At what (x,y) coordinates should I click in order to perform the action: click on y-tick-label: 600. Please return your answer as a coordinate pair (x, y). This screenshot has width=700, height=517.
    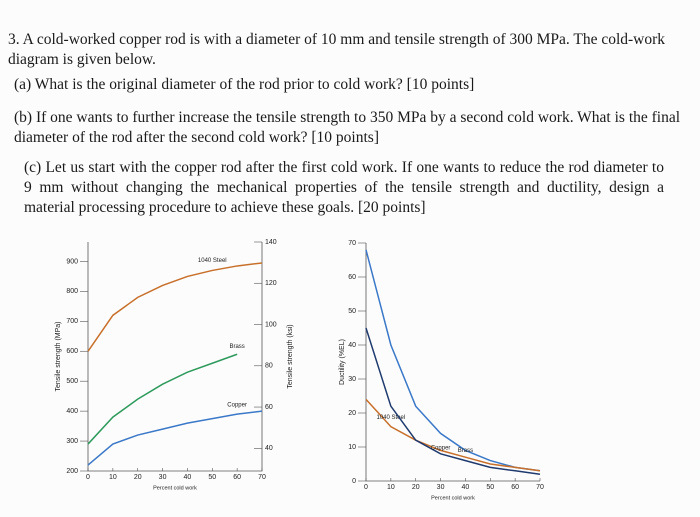
    Looking at the image, I should click on (72, 351).